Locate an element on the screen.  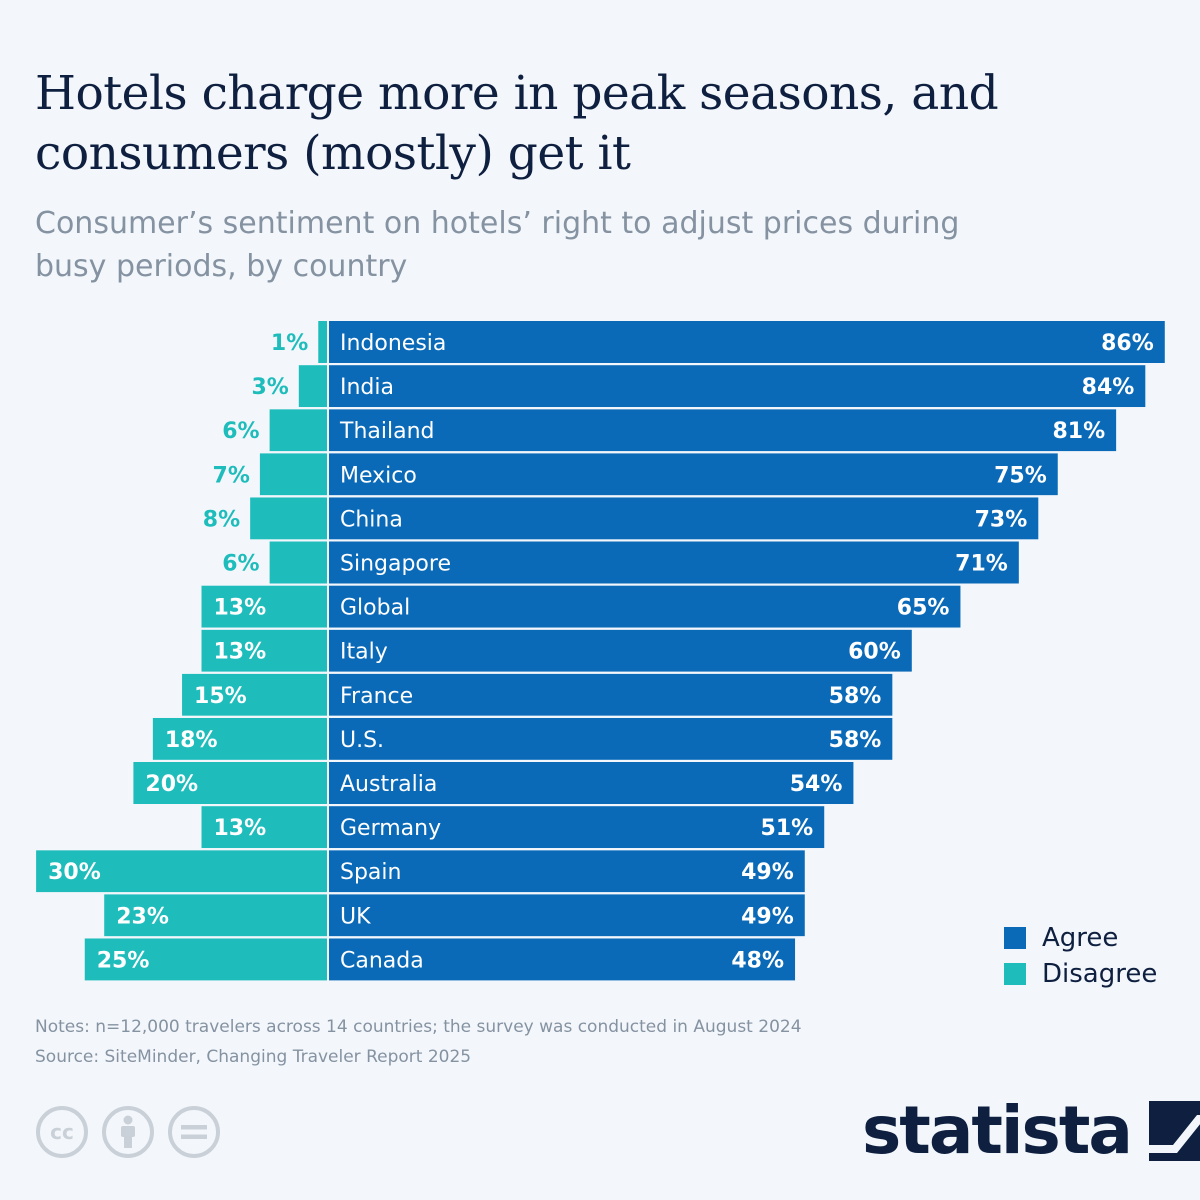
value-label-disagree-indonesia: 1% is located at coordinates (289, 343).